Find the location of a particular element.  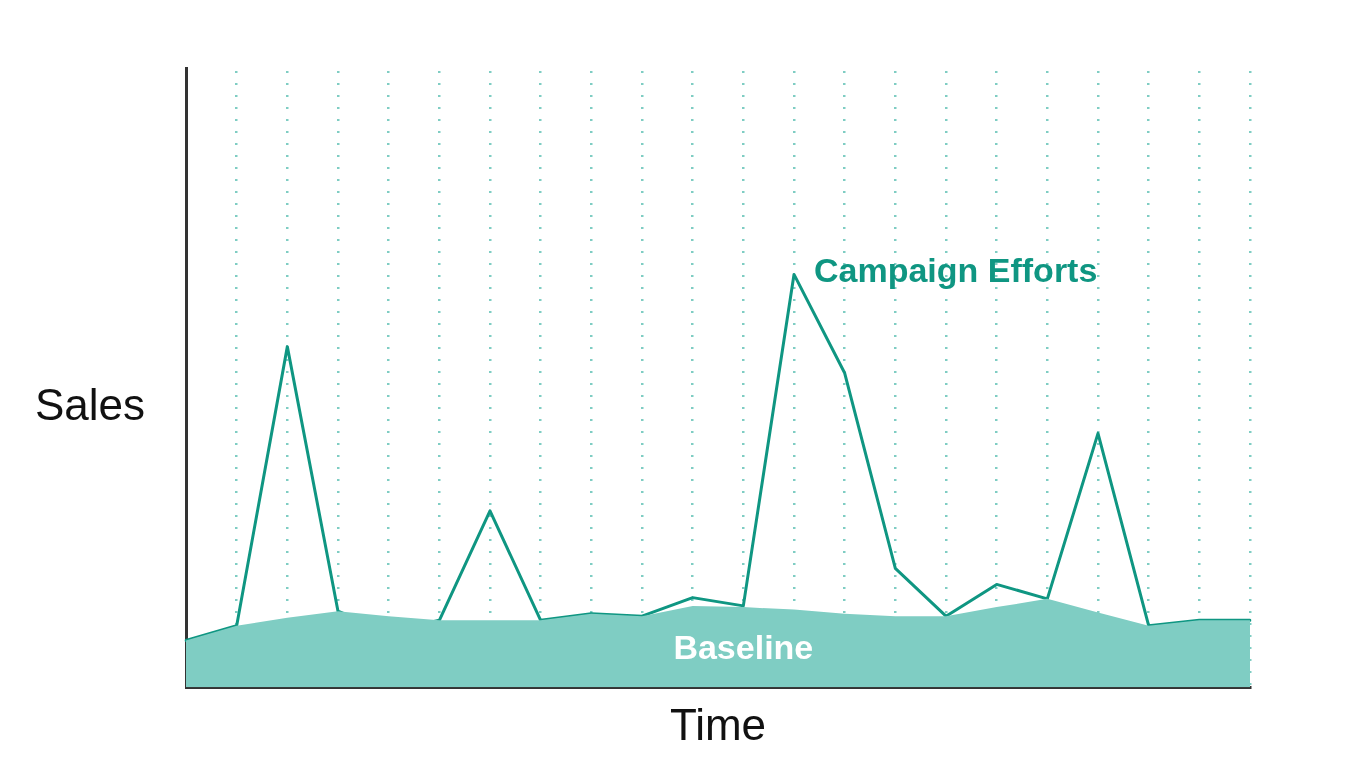

series-label: Campaign Efforts is located at coordinates (956, 269).